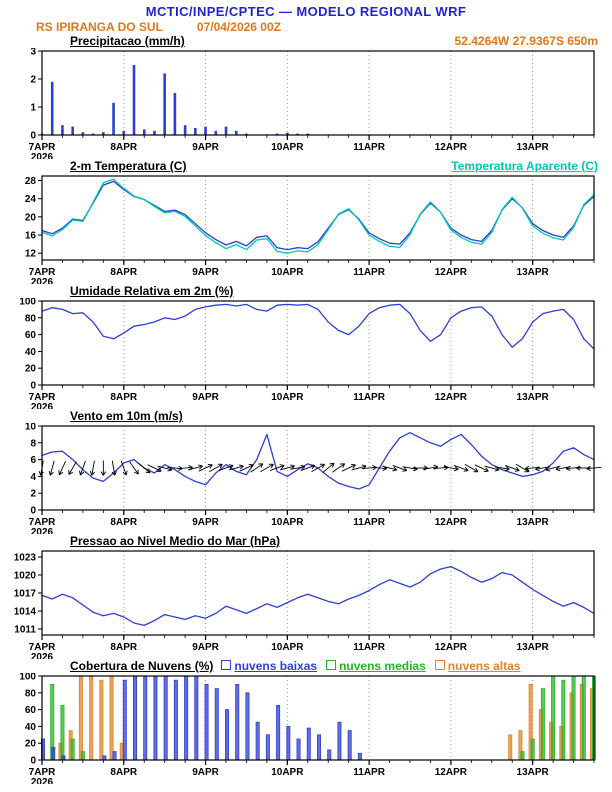 The height and width of the screenshot is (792, 612). Describe the element at coordinates (31, 254) in the screenshot. I see `svg-text: 12` at that location.